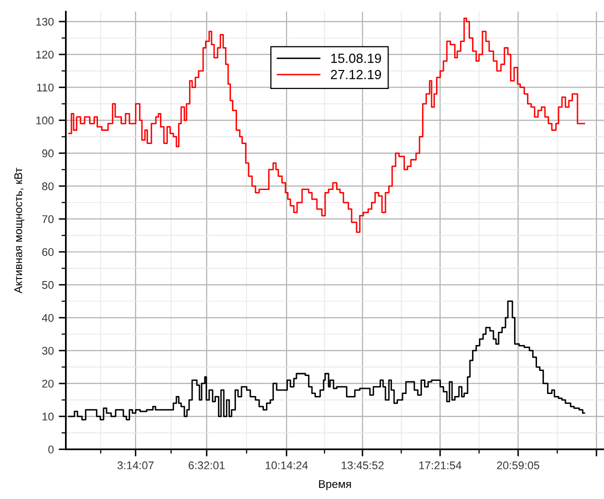 The height and width of the screenshot is (499, 604). What do you see at coordinates (51, 450) in the screenshot?
I see `y-tick-label: 0` at bounding box center [51, 450].